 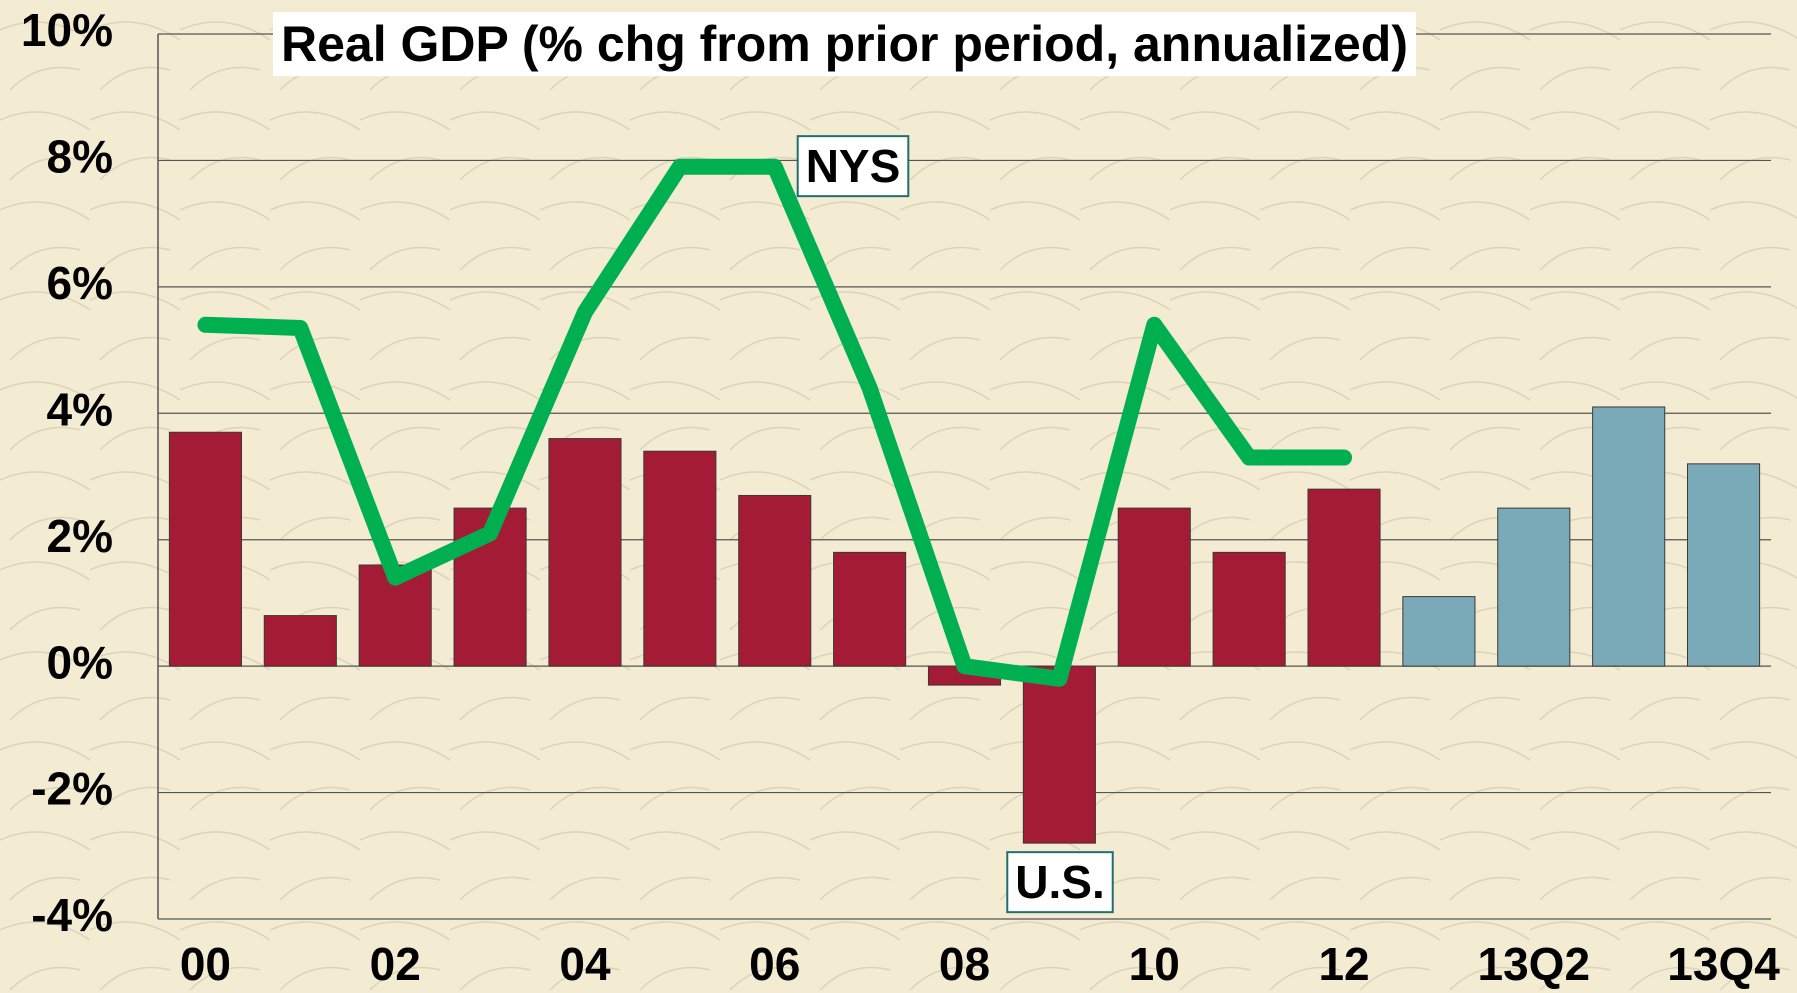 What do you see at coordinates (1534, 964) in the screenshot?
I see `x-tick-label: 13Q2` at bounding box center [1534, 964].